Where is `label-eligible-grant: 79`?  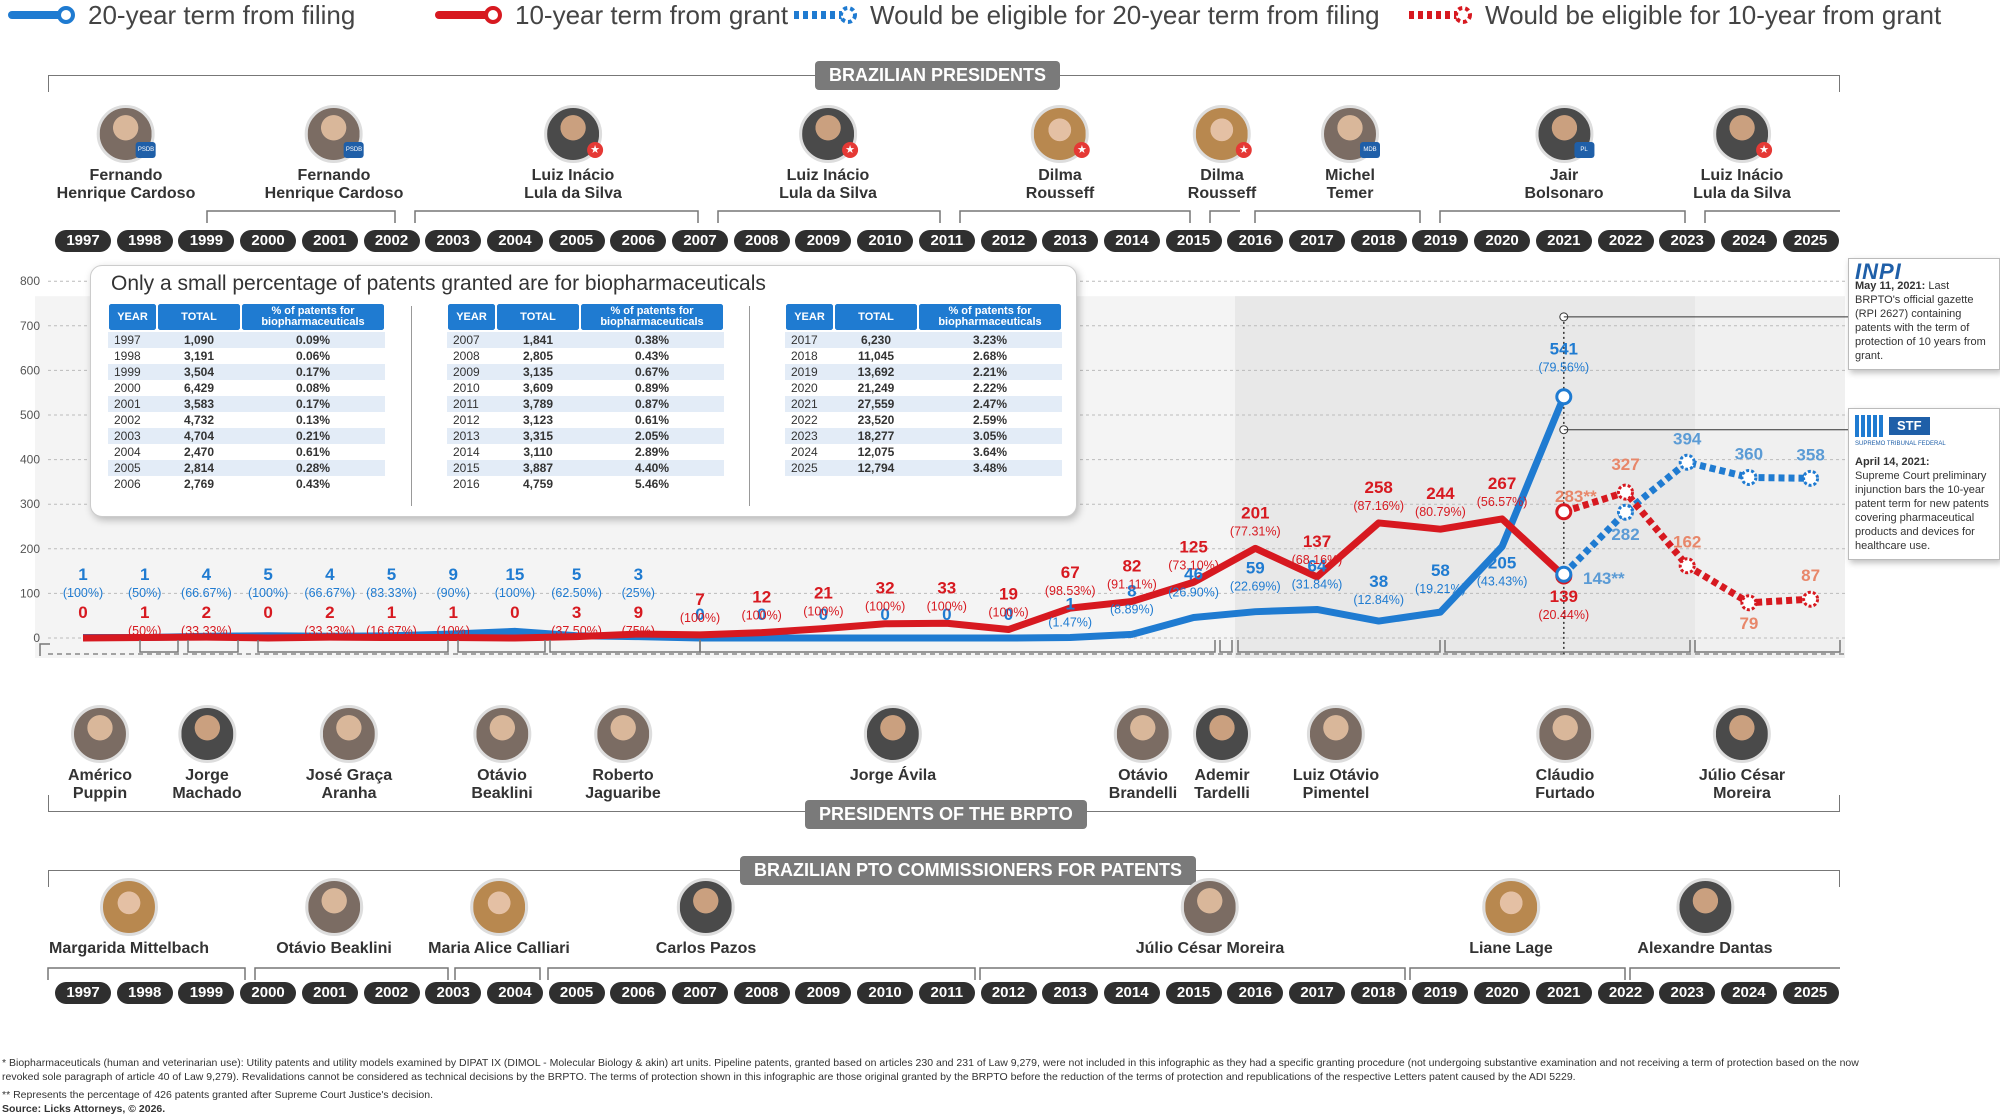 label-eligible-grant: 79 is located at coordinates (1748, 623).